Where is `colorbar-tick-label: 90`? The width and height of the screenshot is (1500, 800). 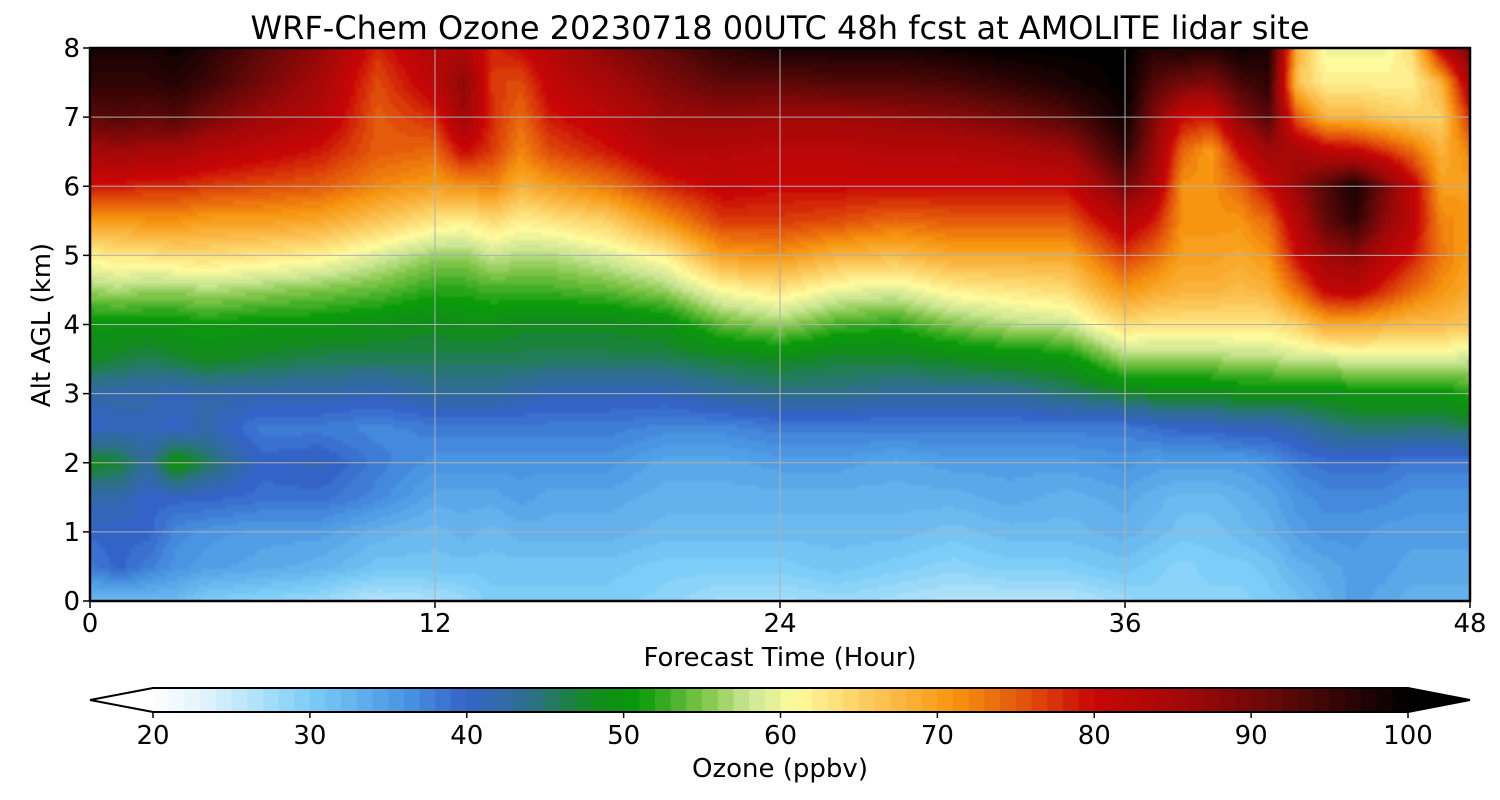 colorbar-tick-label: 90 is located at coordinates (1251, 736).